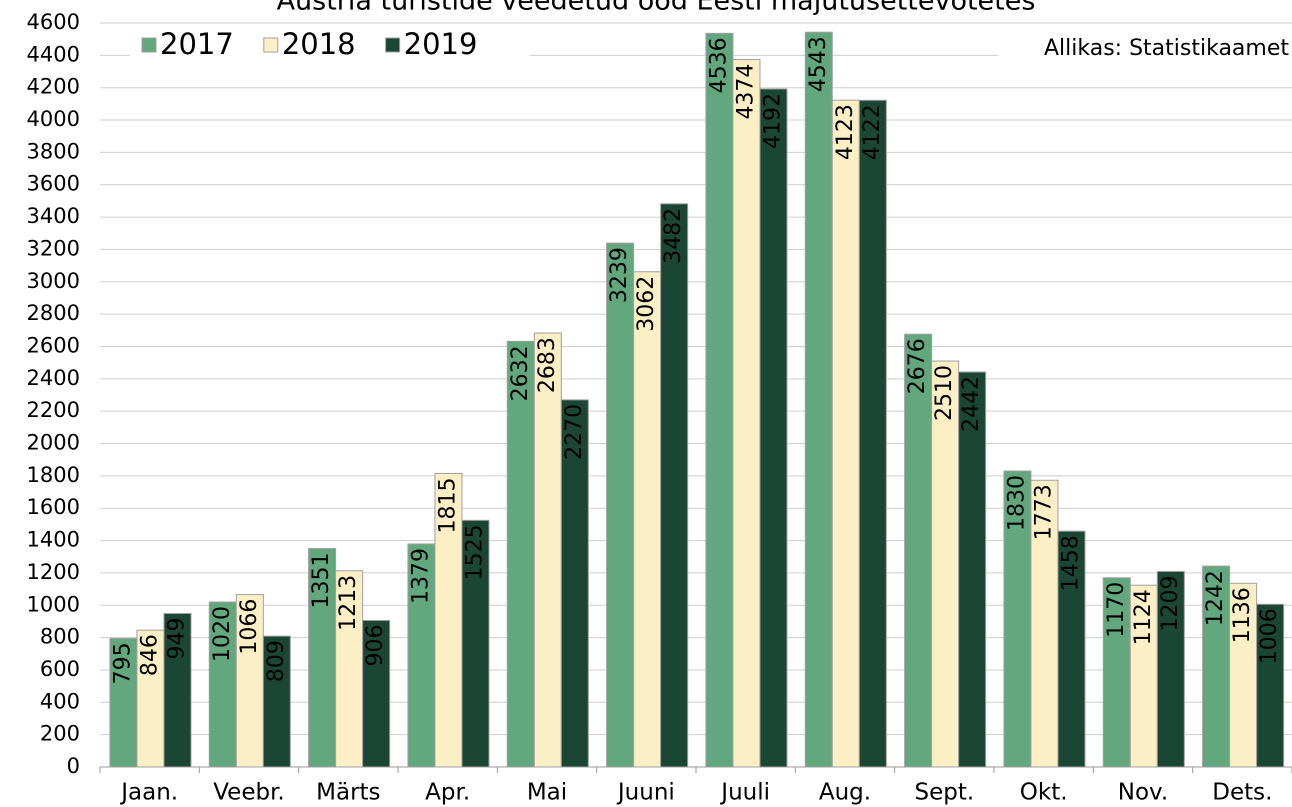 The image size is (1292, 807). I want to click on data-label: 1458, so click(1070, 563).